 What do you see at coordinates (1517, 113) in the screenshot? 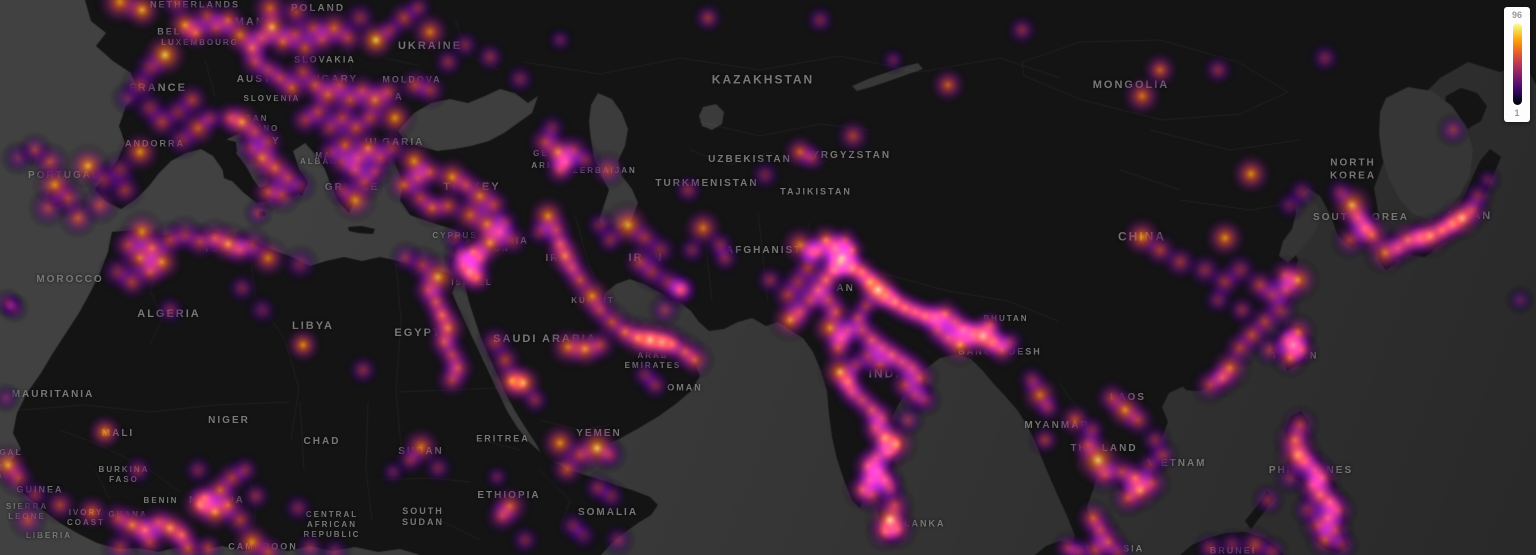
I see `legend-min-label: 1` at bounding box center [1517, 113].